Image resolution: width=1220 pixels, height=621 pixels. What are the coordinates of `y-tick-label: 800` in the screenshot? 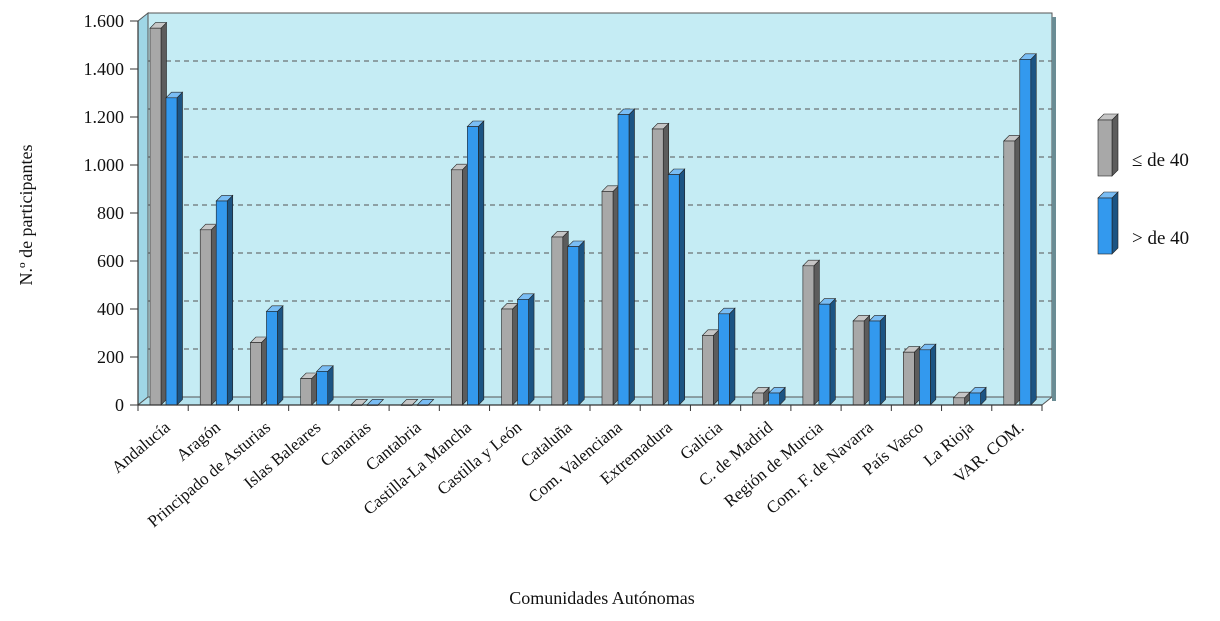 It's located at (110, 213).